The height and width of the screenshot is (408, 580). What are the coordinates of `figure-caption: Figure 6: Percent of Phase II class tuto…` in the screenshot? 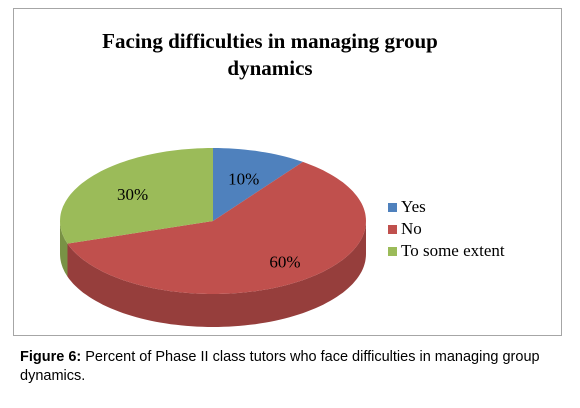 It's located at (290, 367).